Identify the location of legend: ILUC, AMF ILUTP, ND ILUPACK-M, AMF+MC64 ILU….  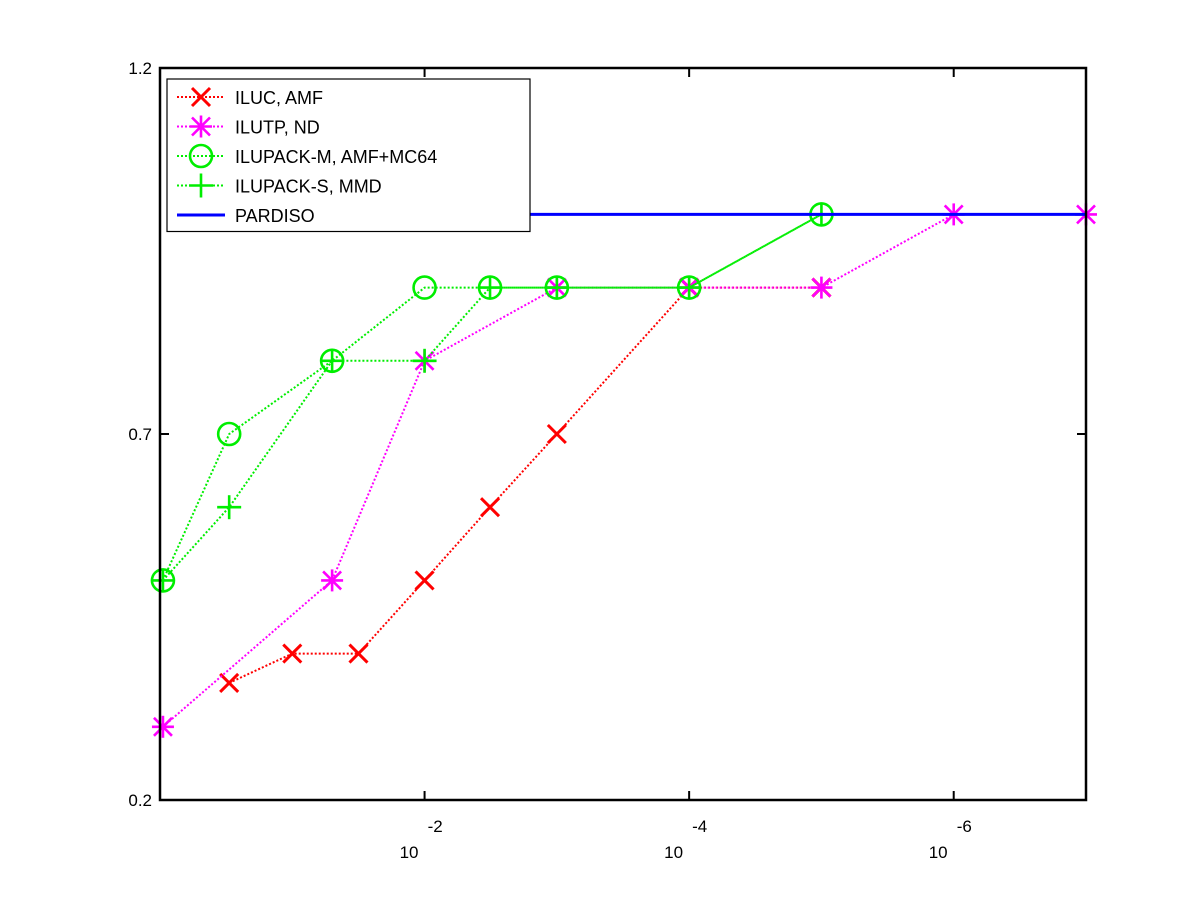
(348, 155).